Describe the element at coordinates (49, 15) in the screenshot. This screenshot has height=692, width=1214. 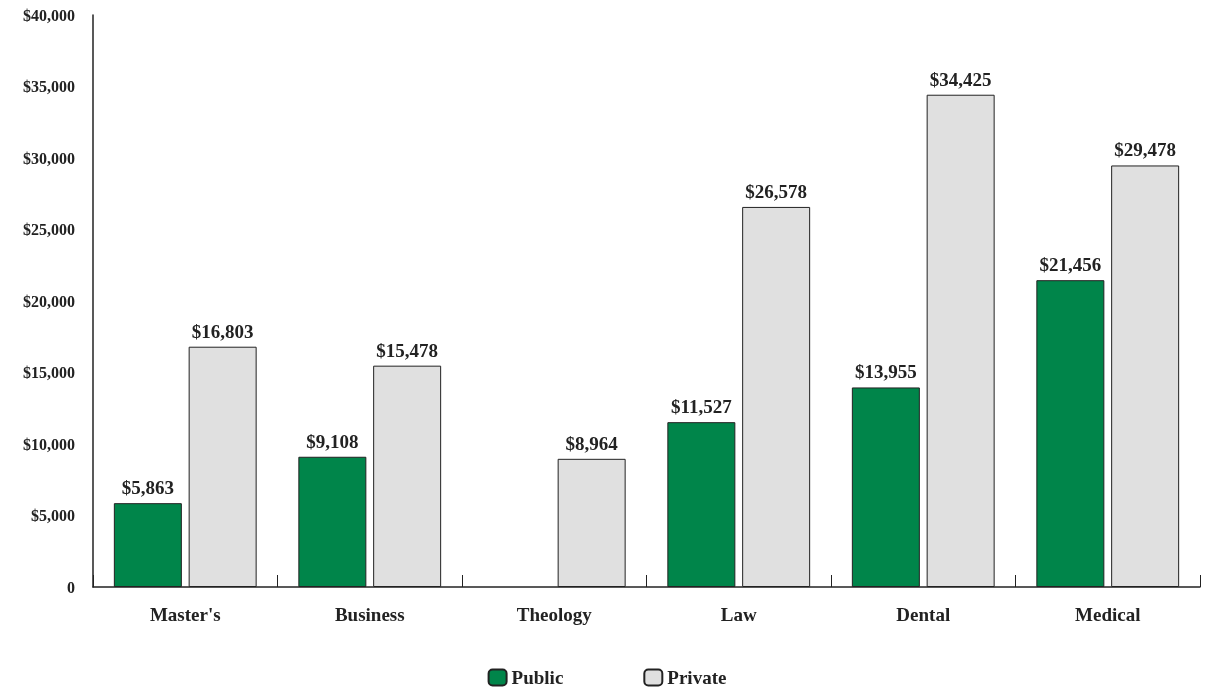
I see `y-tick-label: $40,000` at that location.